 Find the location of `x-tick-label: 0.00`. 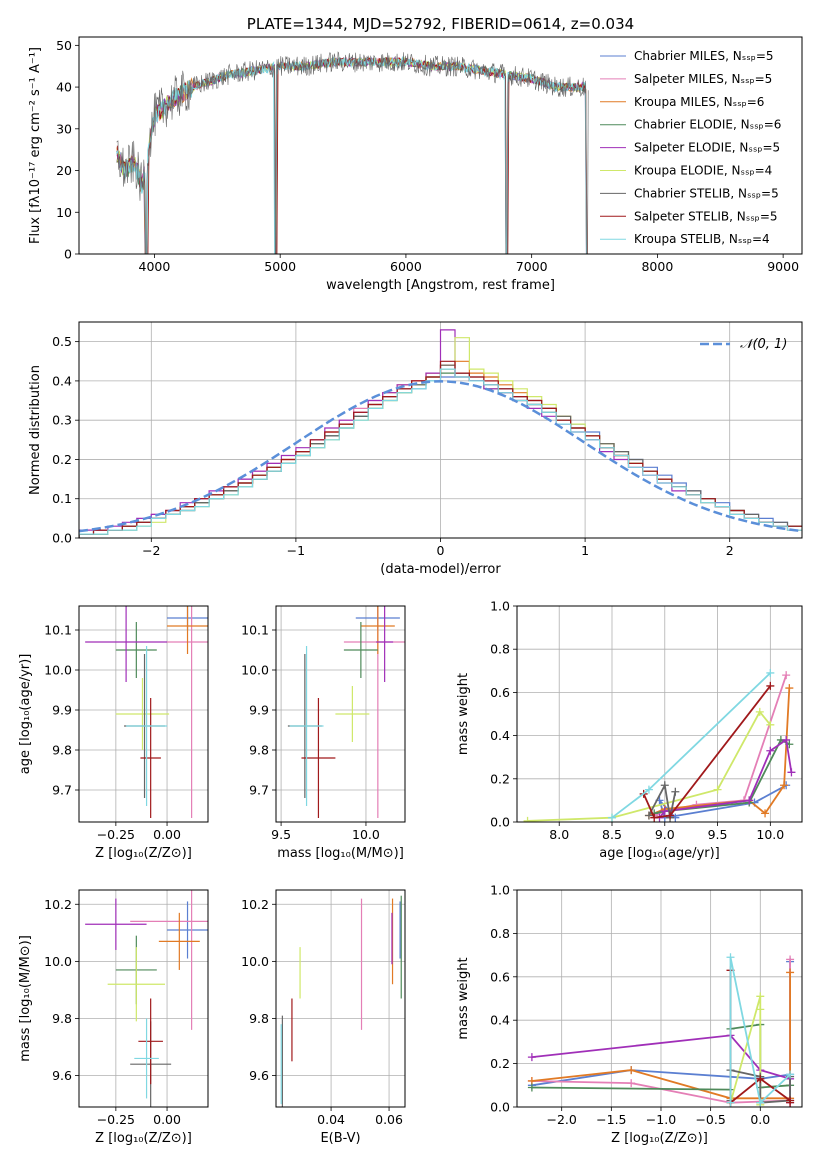

x-tick-label: 0.00 is located at coordinates (167, 834).